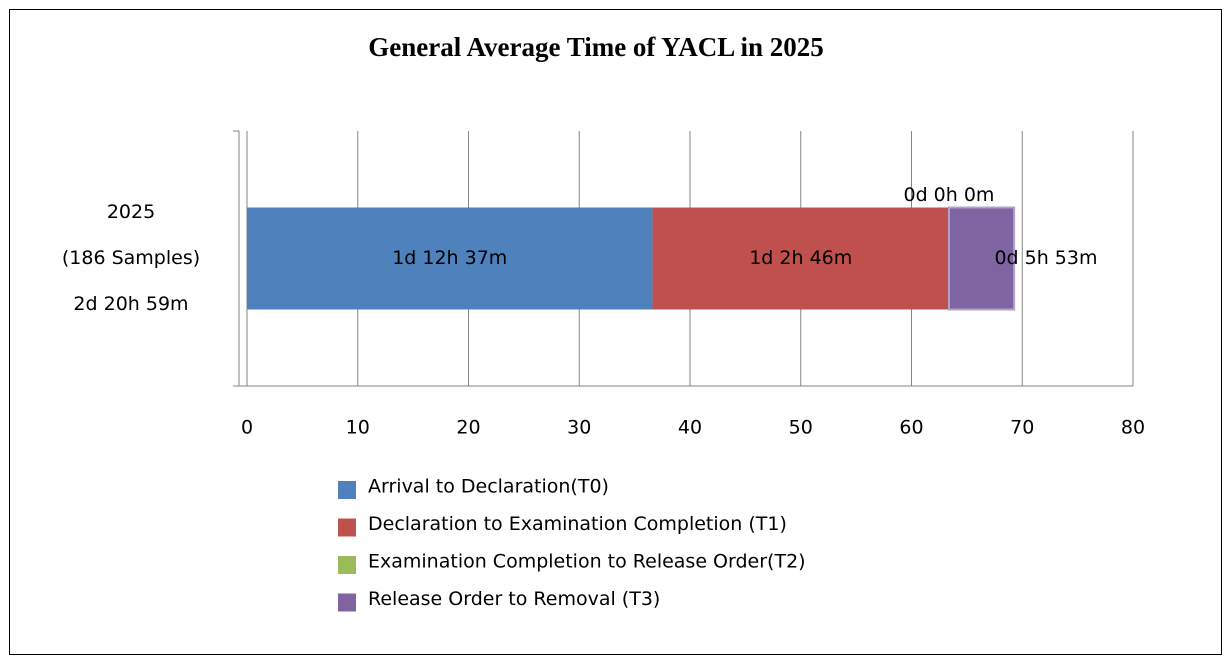 This screenshot has height=664, width=1231. I want to click on y-tick-label: 2d 20h 59m, so click(130, 304).